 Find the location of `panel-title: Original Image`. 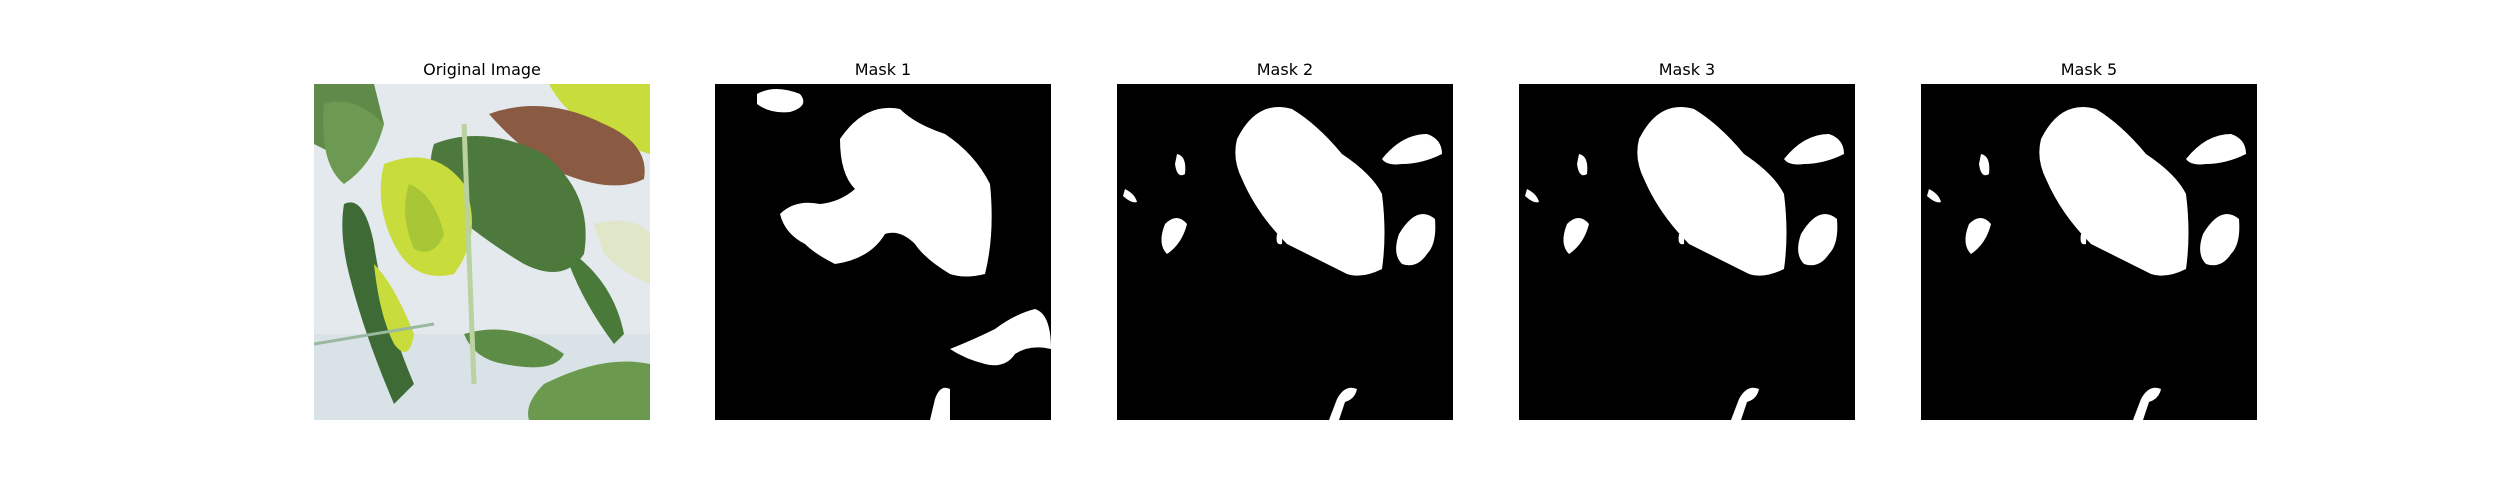

panel-title: Original Image is located at coordinates (482, 69).